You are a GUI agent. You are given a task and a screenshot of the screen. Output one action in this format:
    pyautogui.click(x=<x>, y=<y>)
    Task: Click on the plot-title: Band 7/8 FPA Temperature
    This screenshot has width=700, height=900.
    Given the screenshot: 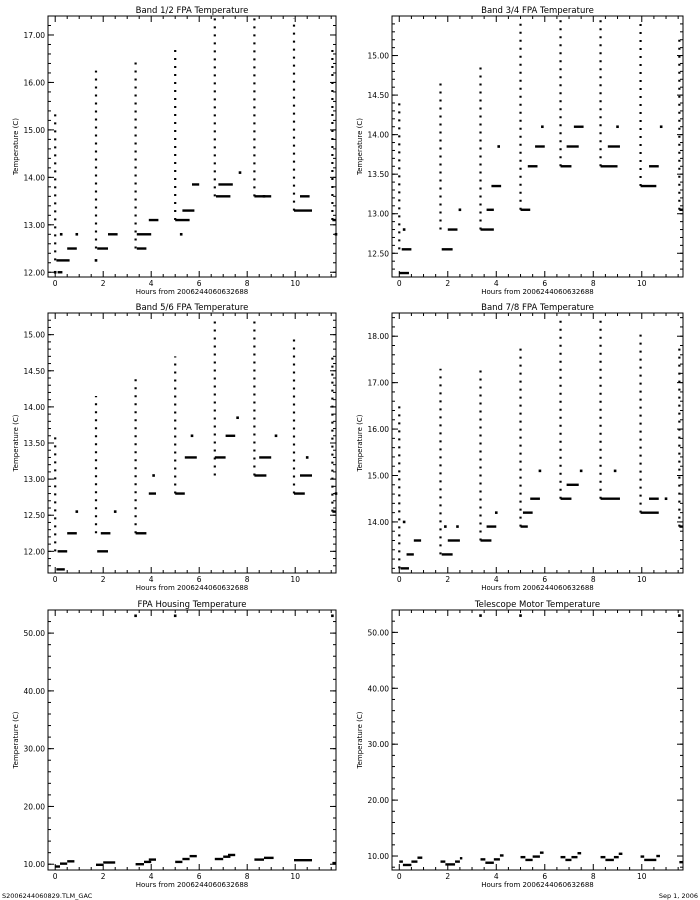 What is the action you would take?
    pyautogui.click(x=537, y=308)
    